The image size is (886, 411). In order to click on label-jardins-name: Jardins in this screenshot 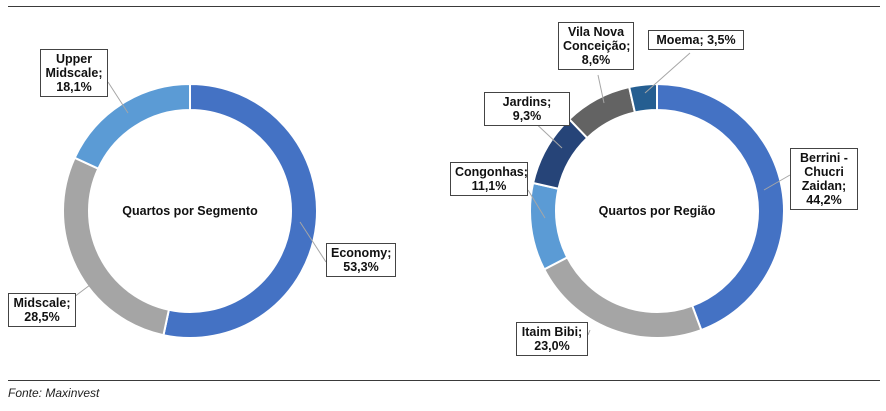, I will do `click(525, 102)`.